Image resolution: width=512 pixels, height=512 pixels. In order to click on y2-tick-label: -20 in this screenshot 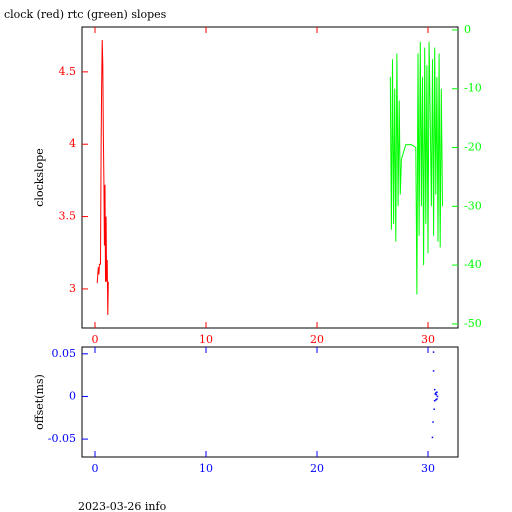, I will do `click(473, 147)`.